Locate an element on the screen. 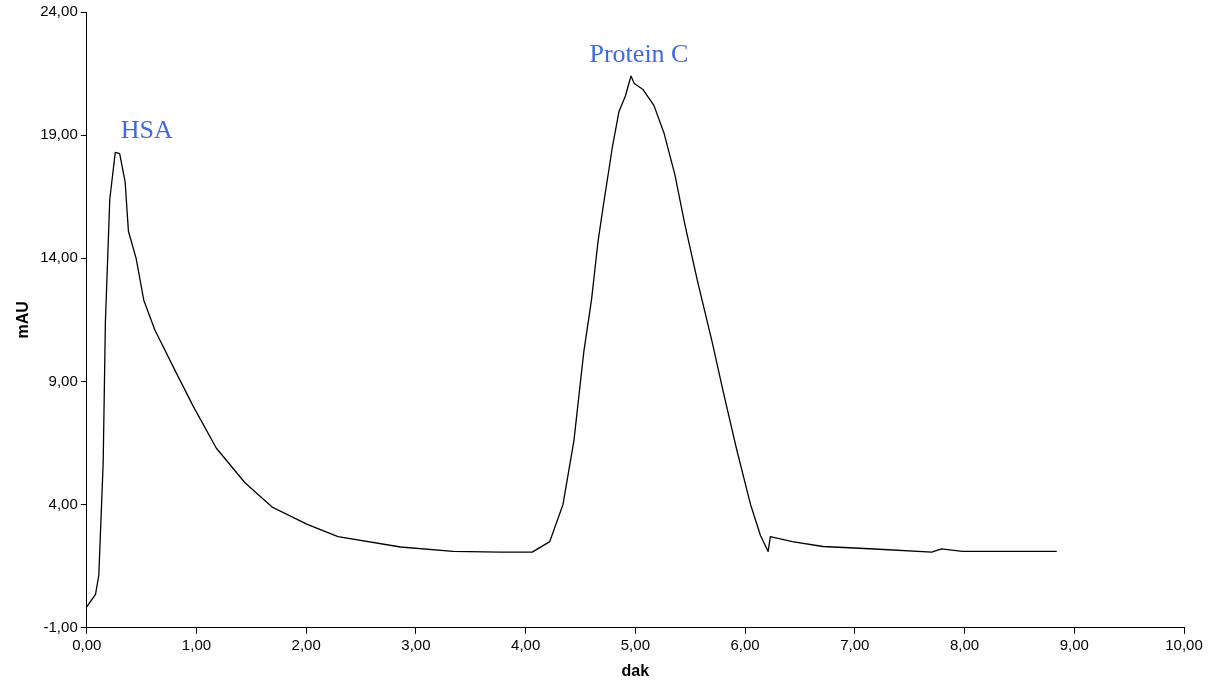 The image size is (1214, 690). x-tick-label: 3,00 is located at coordinates (416, 644).